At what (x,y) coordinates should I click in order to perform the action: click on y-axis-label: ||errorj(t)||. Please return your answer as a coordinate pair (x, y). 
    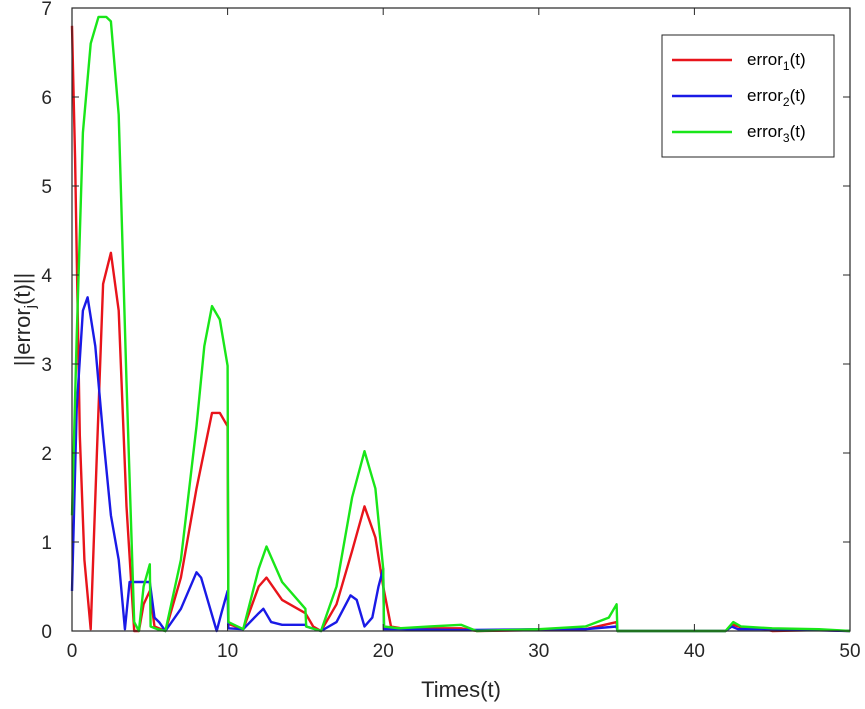
    Looking at the image, I should click on (24, 319).